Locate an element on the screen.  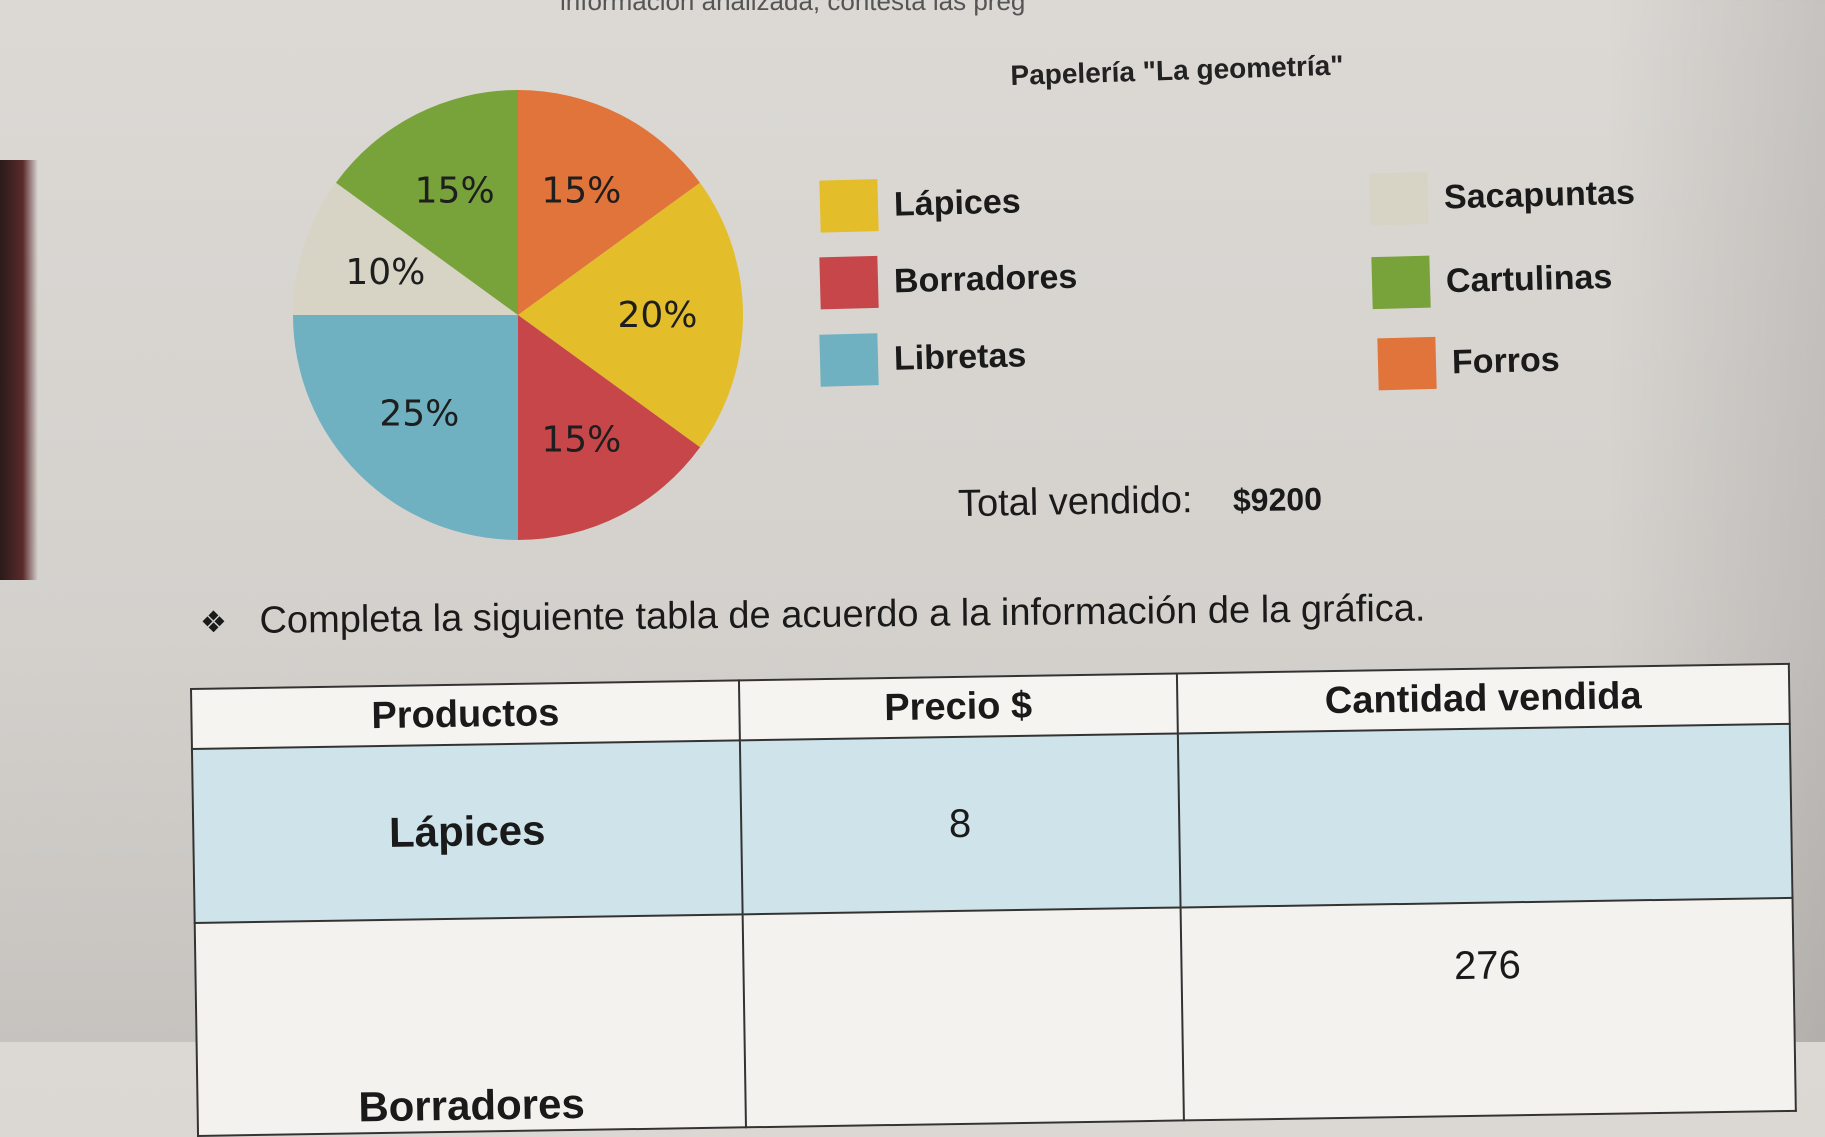
pie-slice-lapices is located at coordinates (630, 315).